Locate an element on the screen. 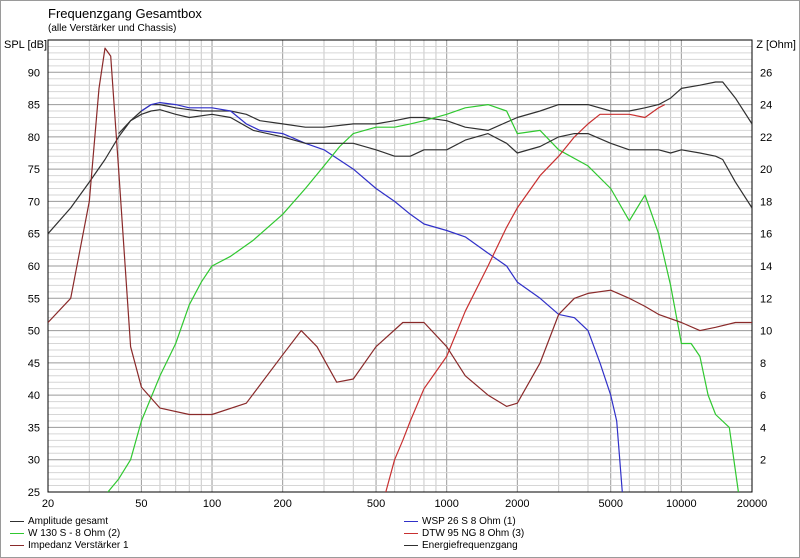  y2-tick-label: 8 is located at coordinates (763, 364).